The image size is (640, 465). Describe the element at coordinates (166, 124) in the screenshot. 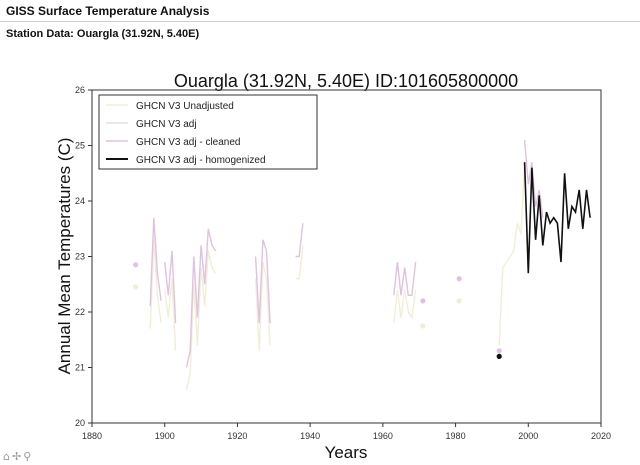

I see `legend-label-1: GHCN V3 adj` at that location.